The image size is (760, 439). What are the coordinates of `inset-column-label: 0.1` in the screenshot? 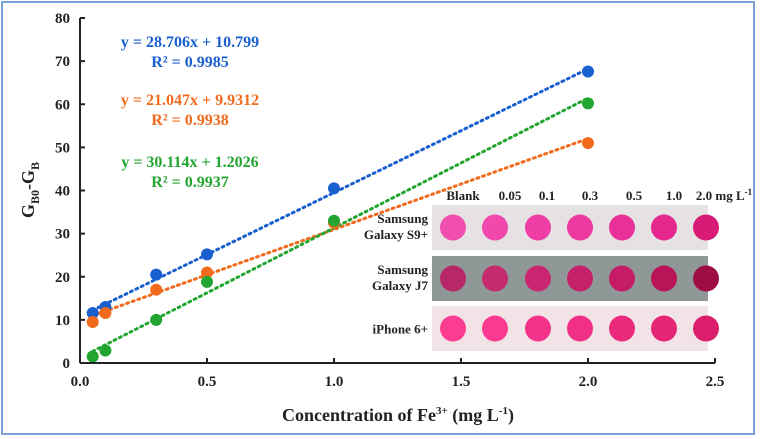 It's located at (547, 195).